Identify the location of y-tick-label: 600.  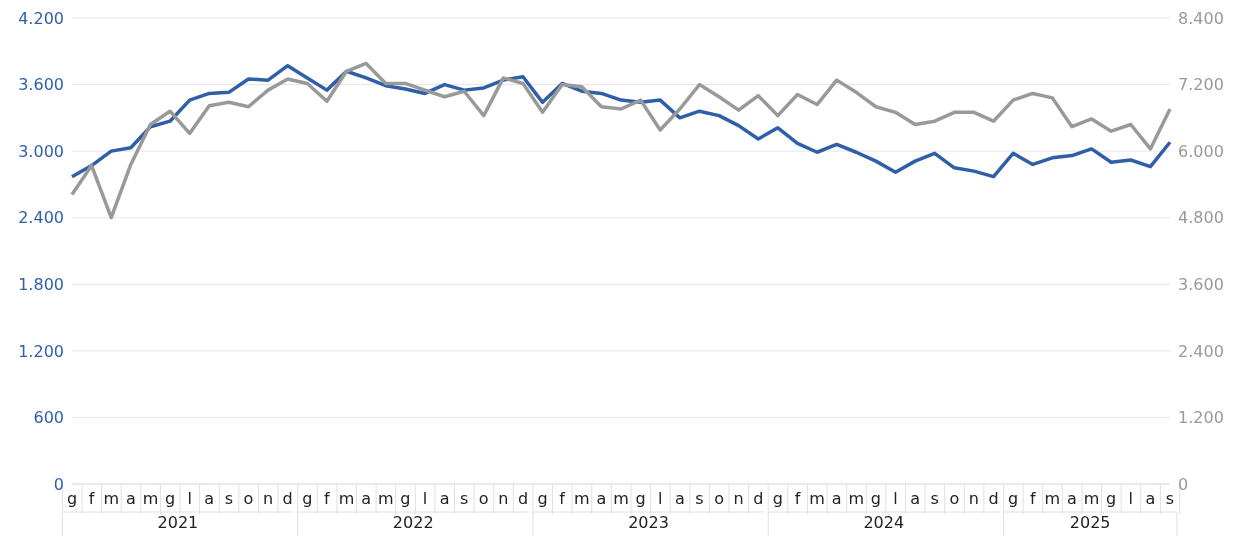
(48, 418).